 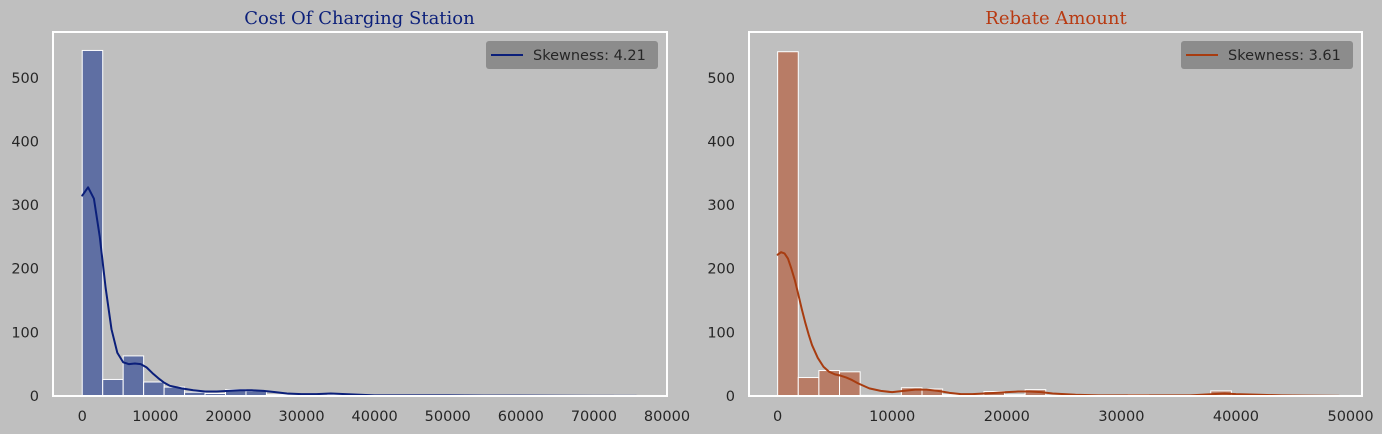 I want to click on x-tick-labels: 0 10000 20000 30000 40000 50000, so click(x=1073, y=417).